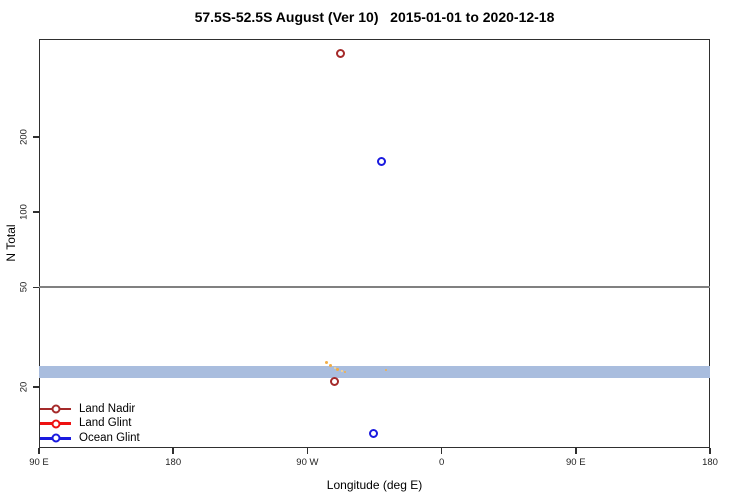 This screenshot has height=500, width=750. Describe the element at coordinates (374, 485) in the screenshot. I see `x-axis-label: Longitude (deg E)` at that location.